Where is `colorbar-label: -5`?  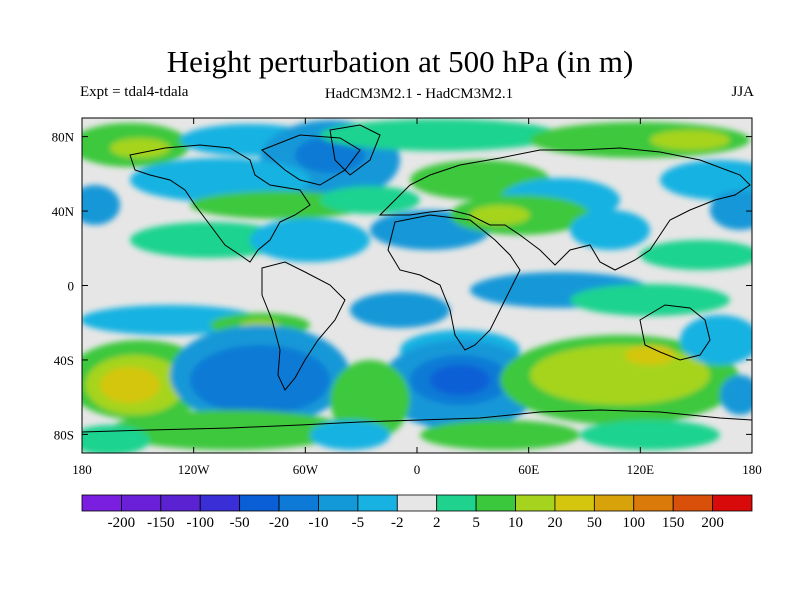
colorbar-label: -5 is located at coordinates (358, 523).